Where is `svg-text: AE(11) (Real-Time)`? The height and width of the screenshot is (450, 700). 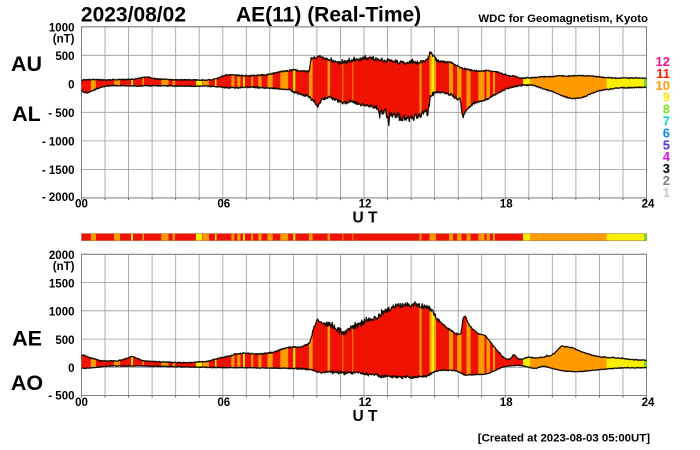
svg-text: AE(11) (Real-Time) is located at coordinates (328, 15).